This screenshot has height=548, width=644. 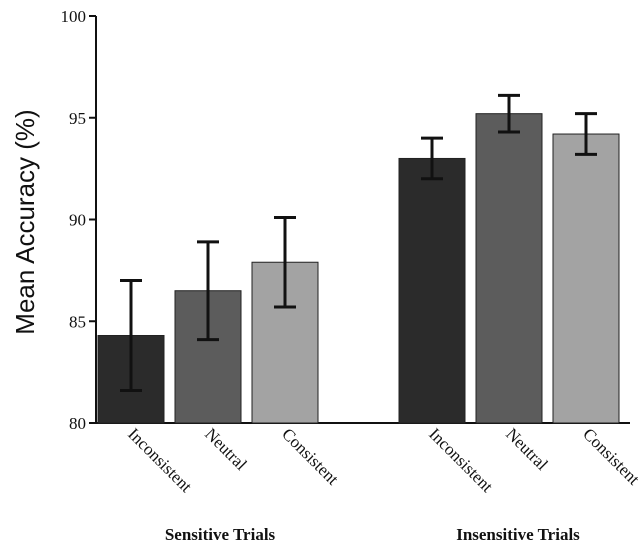 I want to click on y-axis-label: Mean Accuracy (%), so click(x=25, y=221).